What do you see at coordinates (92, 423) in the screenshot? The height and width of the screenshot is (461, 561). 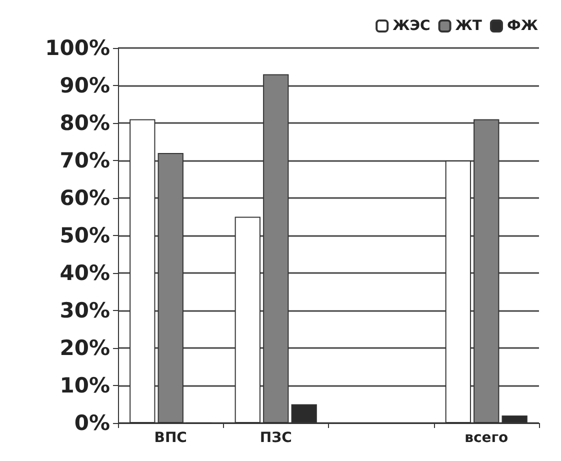 I see `y-tick-label: 0%` at bounding box center [92, 423].